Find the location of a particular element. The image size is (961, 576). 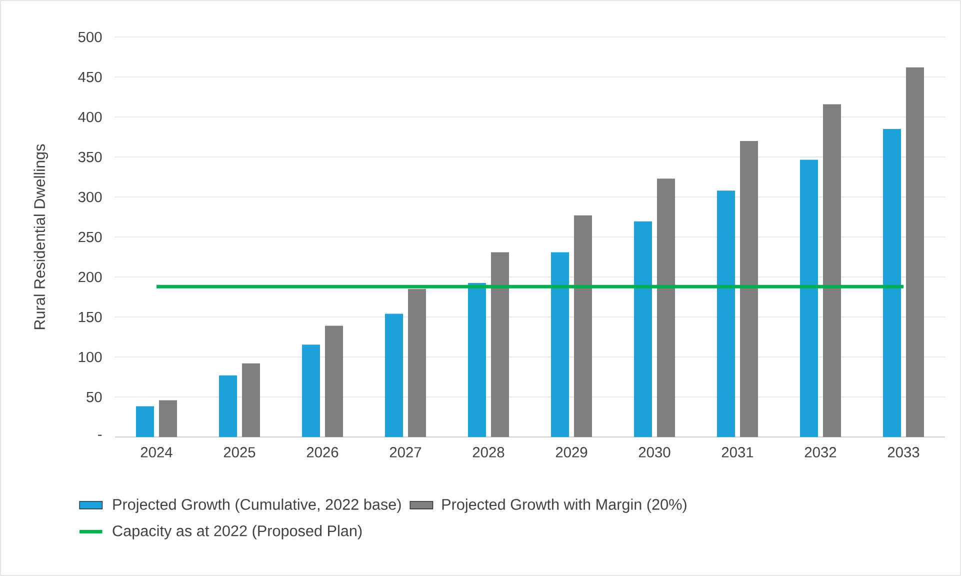

y-tick-label: 250 is located at coordinates (90, 237).